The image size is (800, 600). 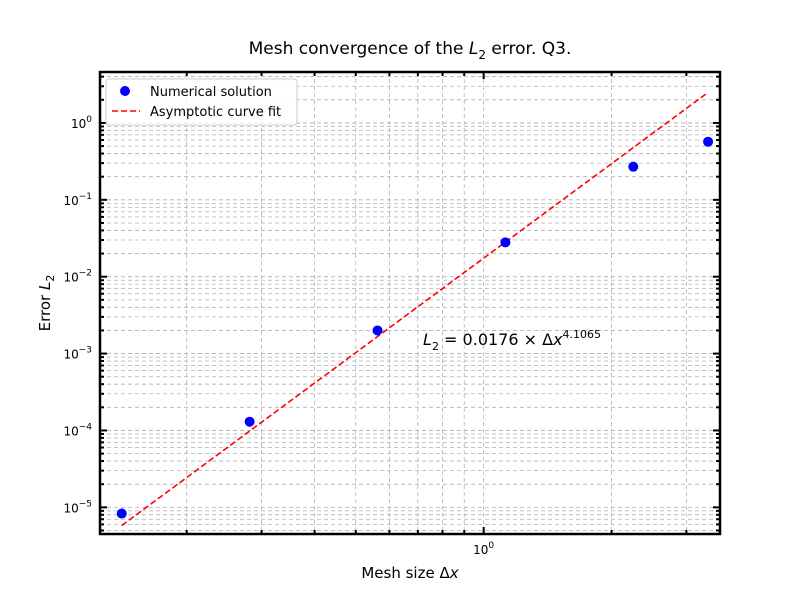 I want to click on legend-box, so click(x=201, y=102).